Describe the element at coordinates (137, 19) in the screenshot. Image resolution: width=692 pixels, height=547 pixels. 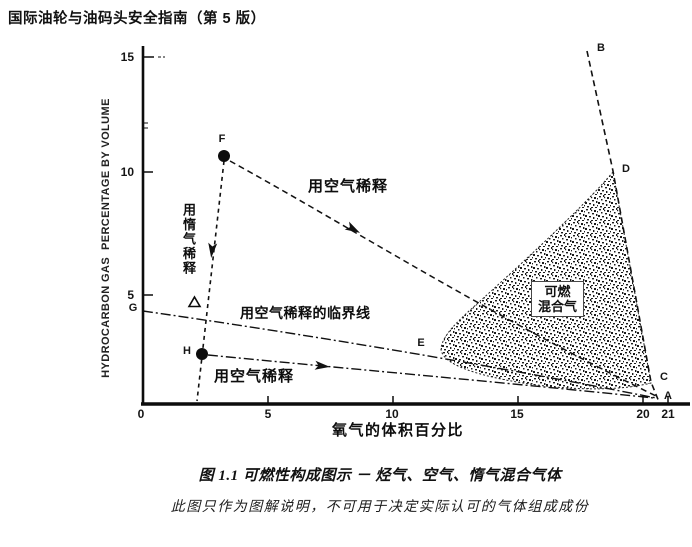
I see `document-header: 国际油轮与油码头安全指南（第 5 版）` at that location.